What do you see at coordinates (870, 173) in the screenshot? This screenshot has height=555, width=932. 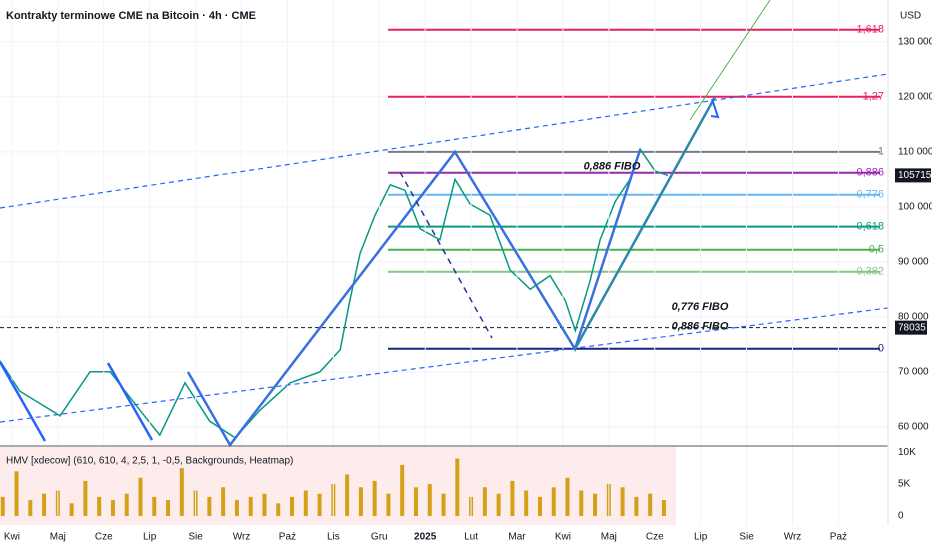 I see `fib-label: 0,886` at bounding box center [870, 173].